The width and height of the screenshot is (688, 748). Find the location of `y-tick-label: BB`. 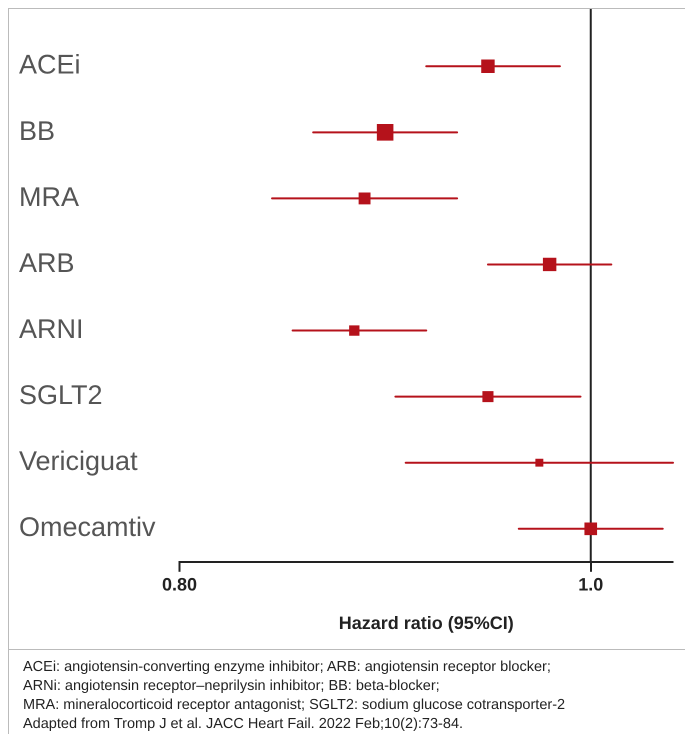

y-tick-label: BB is located at coordinates (37, 131).